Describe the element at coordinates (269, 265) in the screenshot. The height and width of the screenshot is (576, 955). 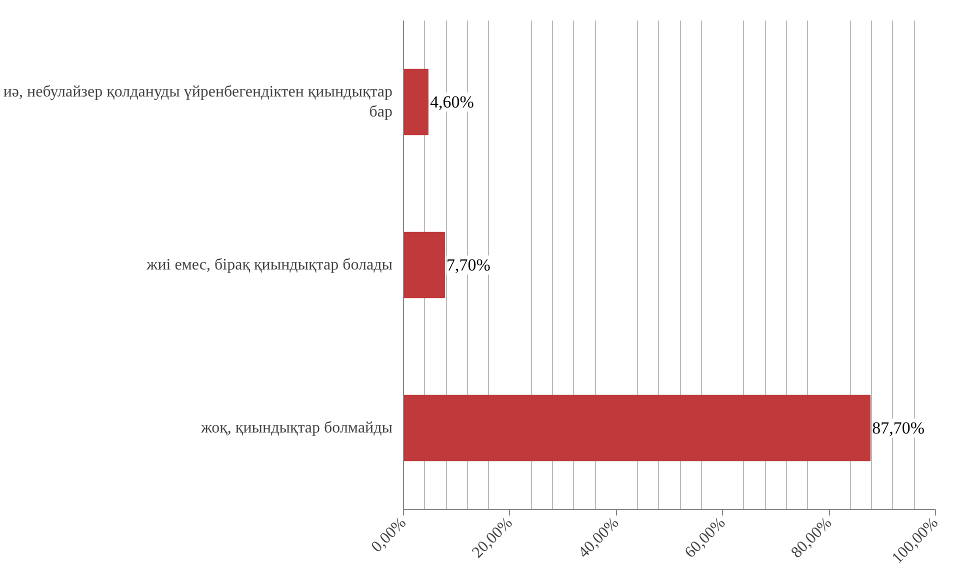
I see `y-tick-label: жиі емес, бірақ қиындықтар болады` at that location.